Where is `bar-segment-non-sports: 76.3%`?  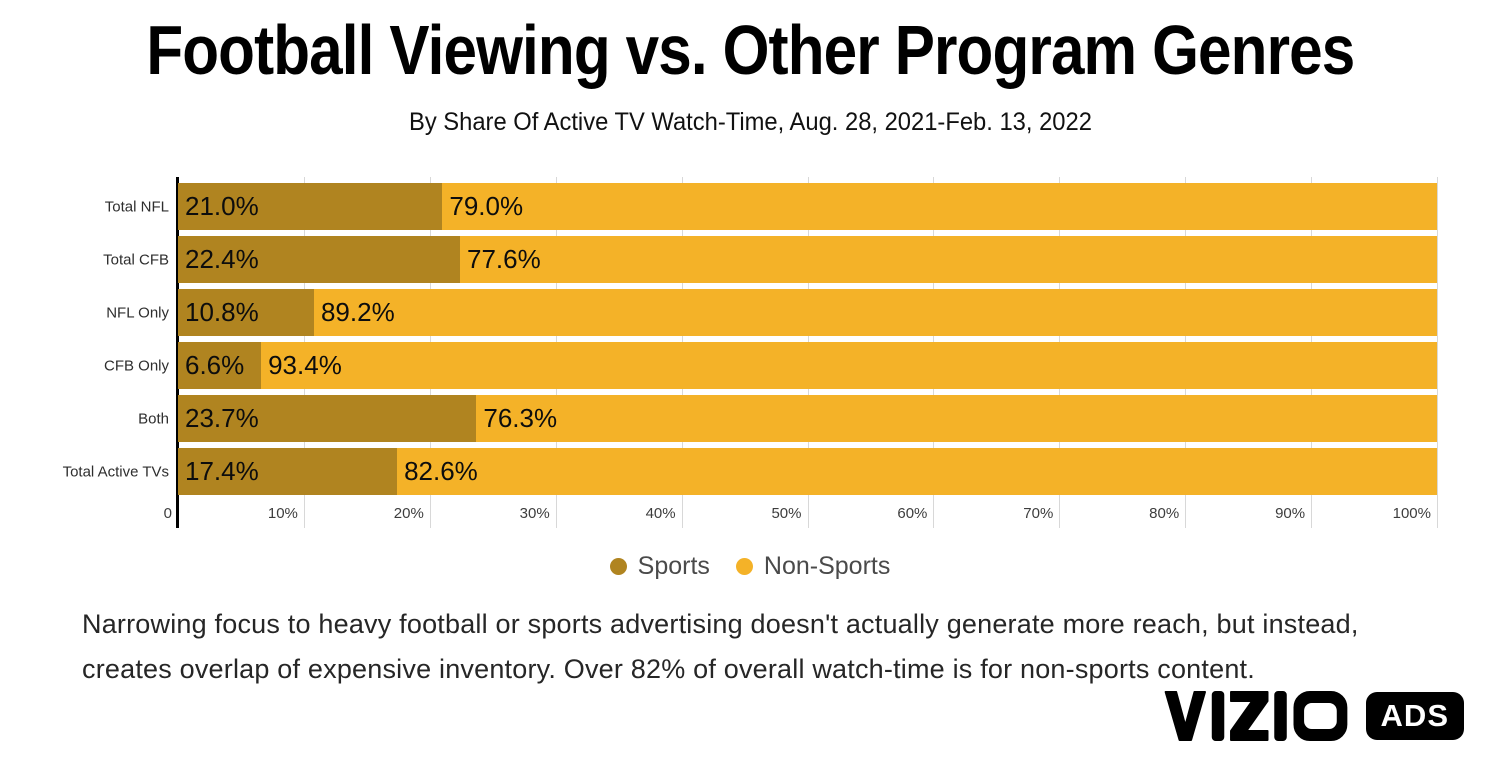
bar-segment-non-sports: 76.3% is located at coordinates (956, 418).